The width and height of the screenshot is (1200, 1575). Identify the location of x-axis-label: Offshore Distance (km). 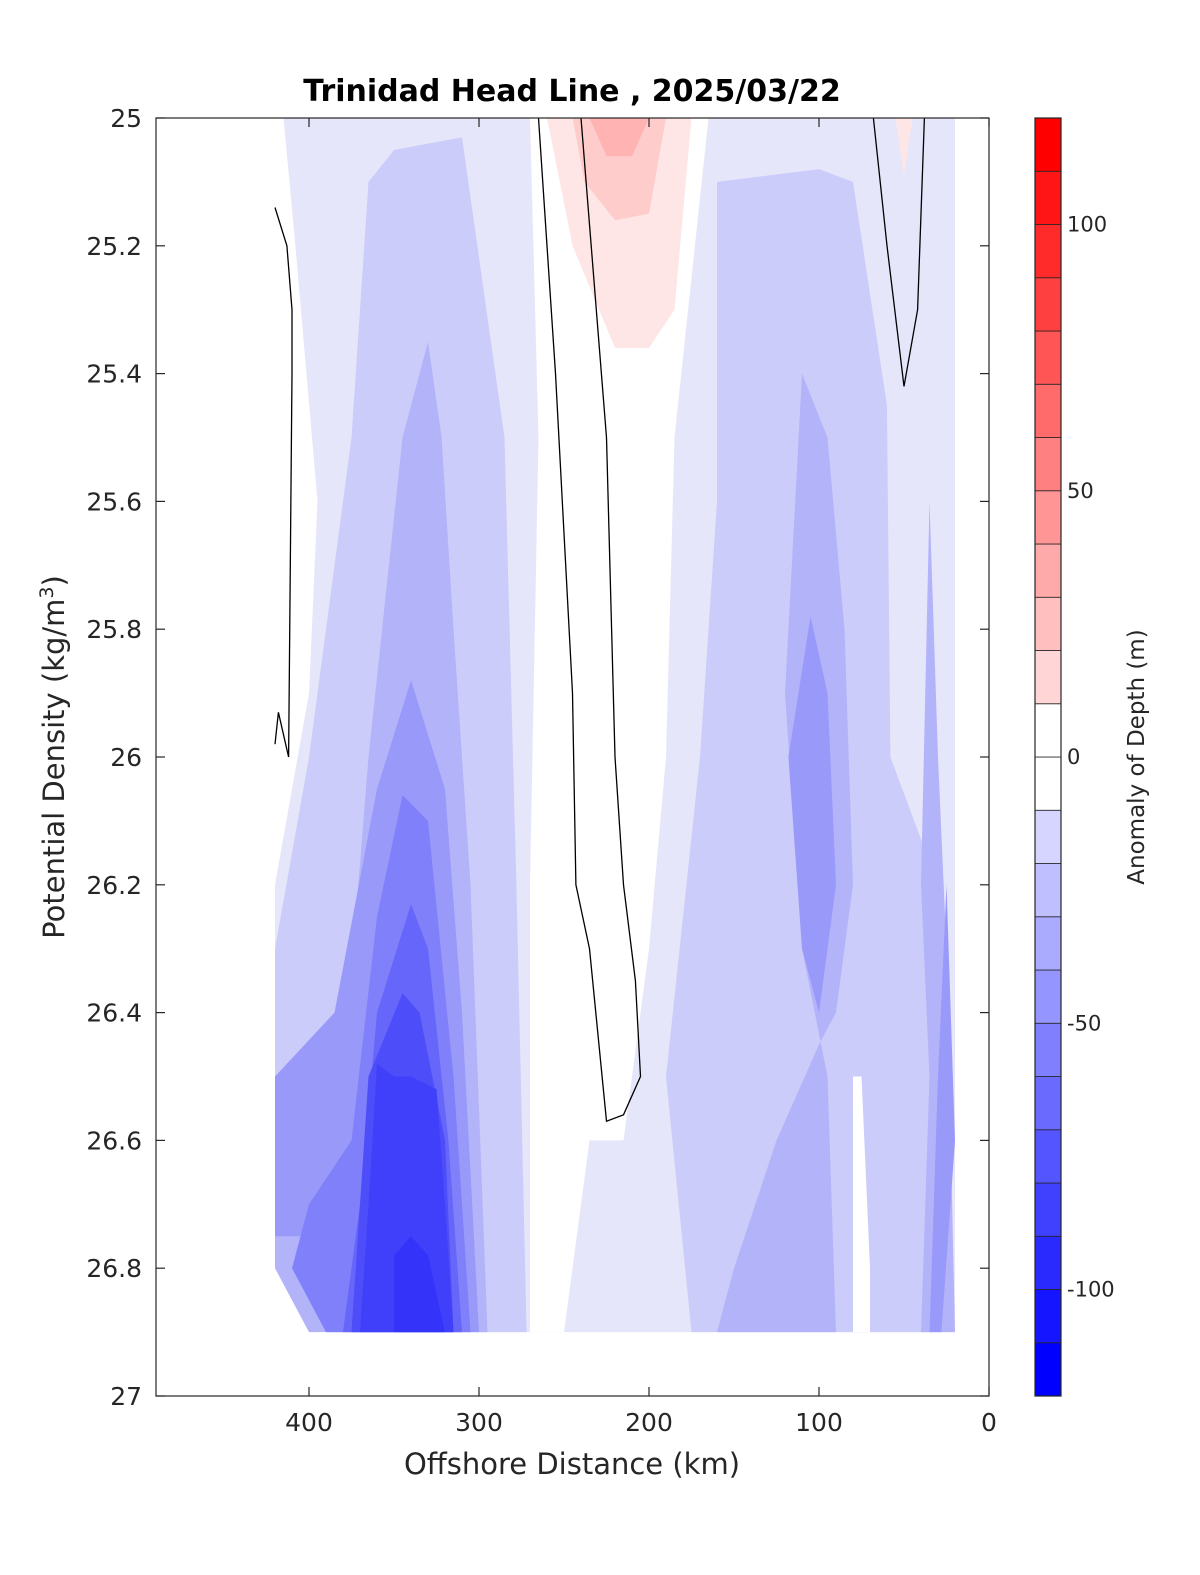
(572, 1464).